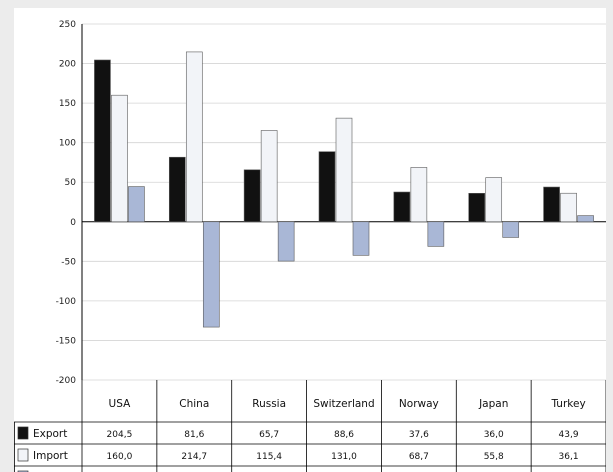 Image resolution: width=613 pixels, height=472 pixels. Describe the element at coordinates (177, 189) in the screenshot. I see `bar-export-china` at that location.